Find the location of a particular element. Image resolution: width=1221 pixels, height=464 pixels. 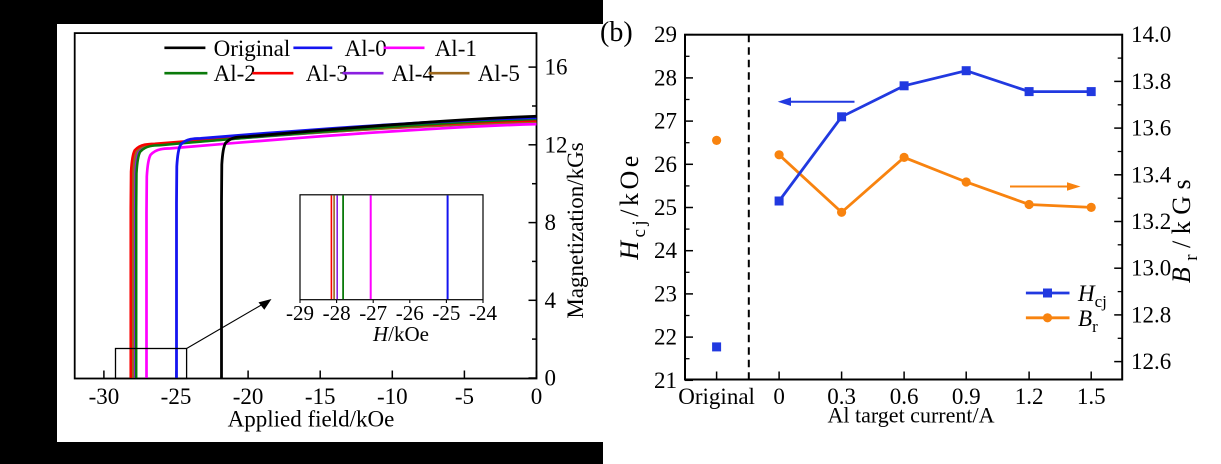

svg-text: 14.0 is located at coordinates (1151, 34).